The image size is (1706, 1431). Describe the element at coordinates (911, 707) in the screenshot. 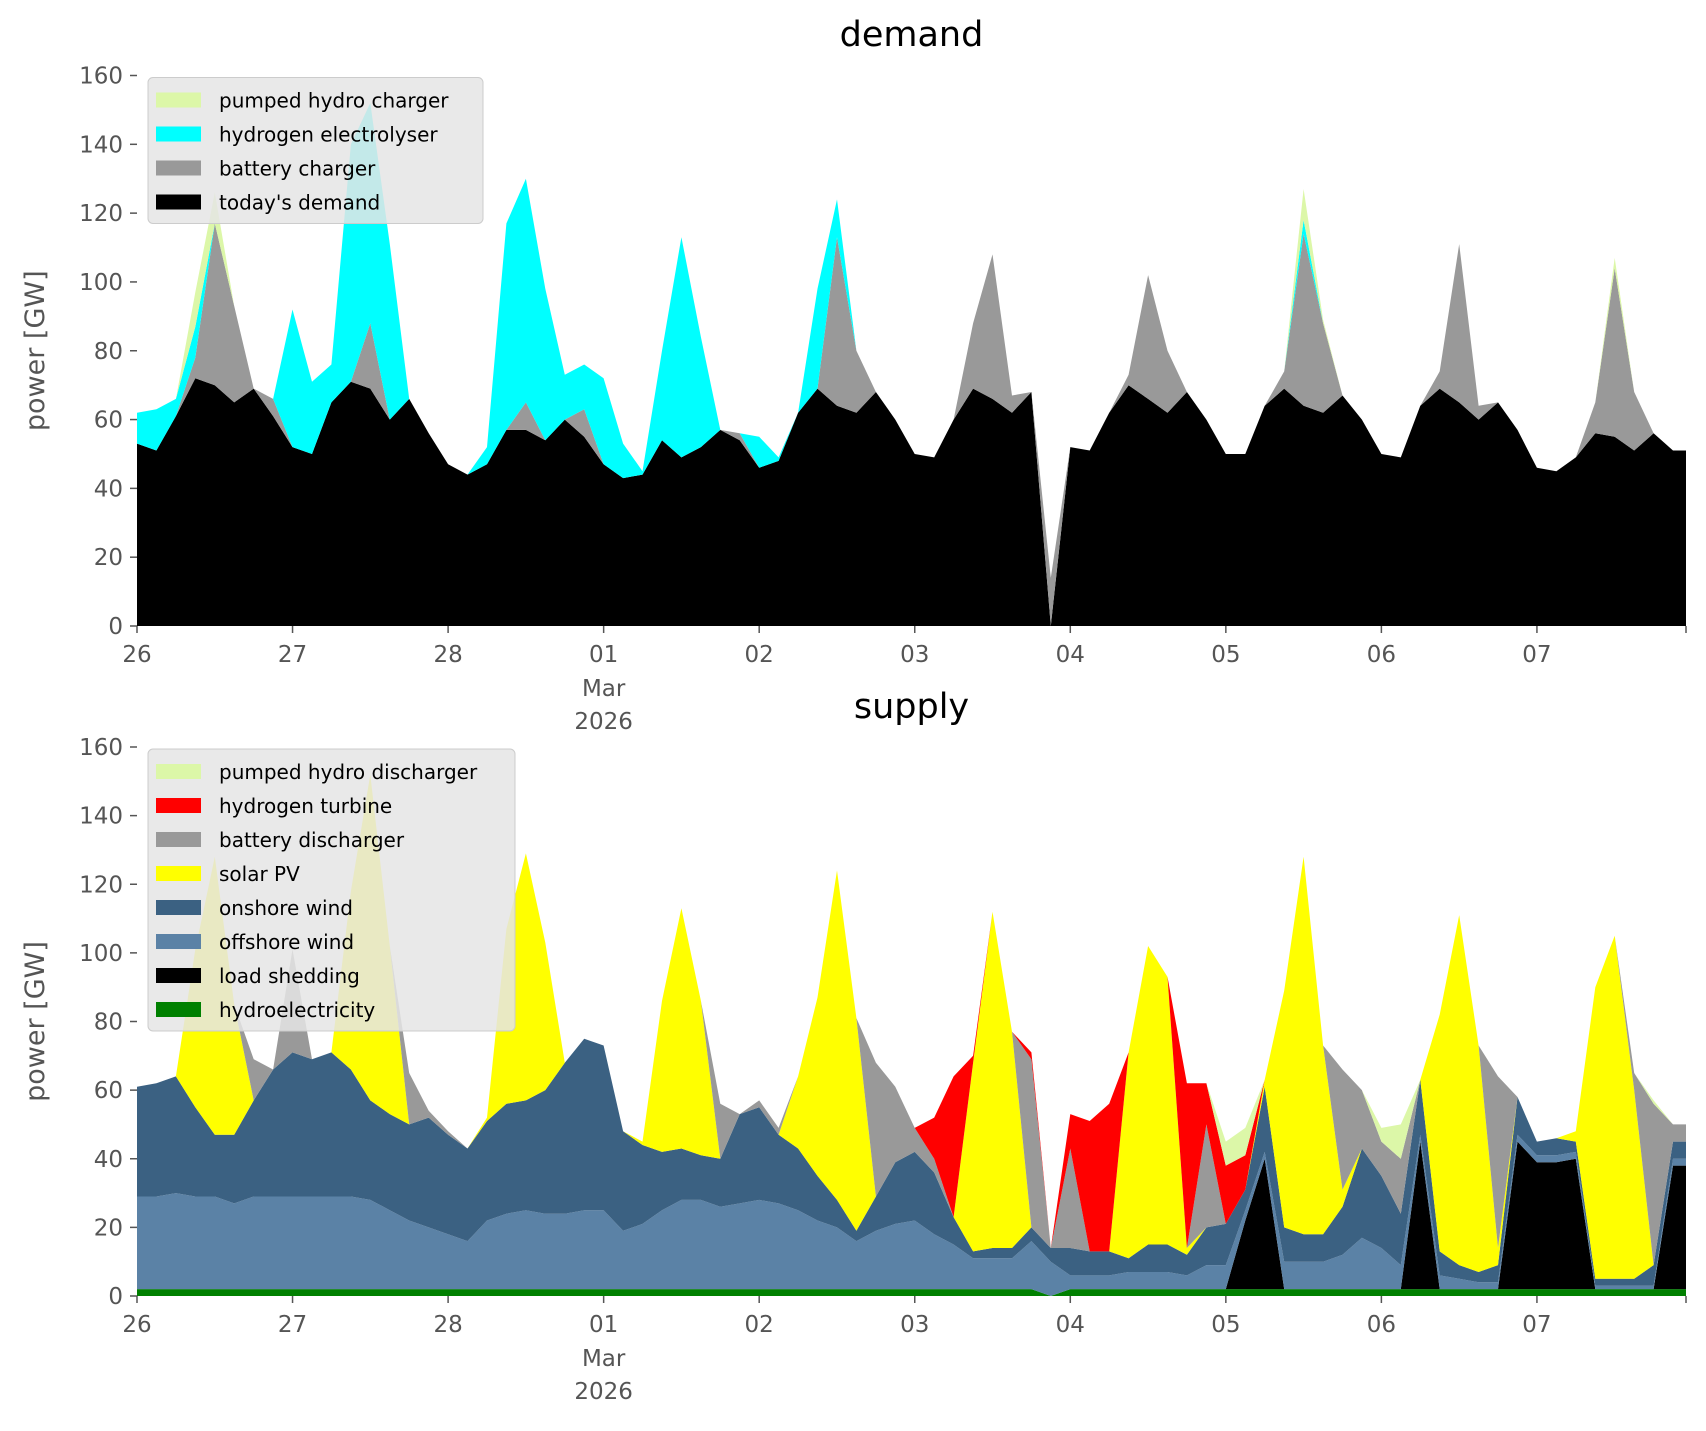

I see `chart-title: supply` at that location.